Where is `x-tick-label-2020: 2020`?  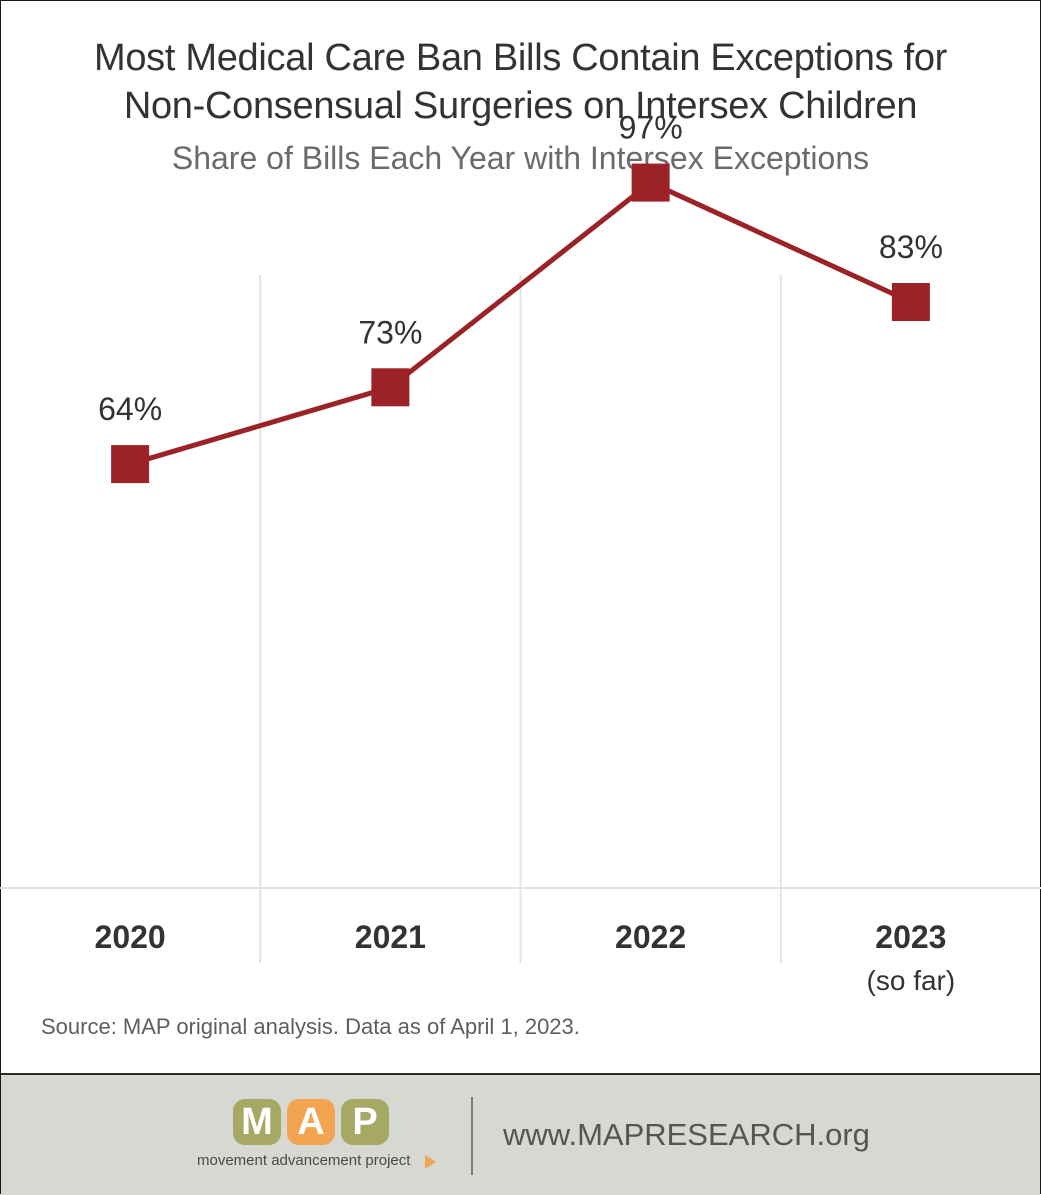
x-tick-label-2020: 2020 is located at coordinates (130, 937).